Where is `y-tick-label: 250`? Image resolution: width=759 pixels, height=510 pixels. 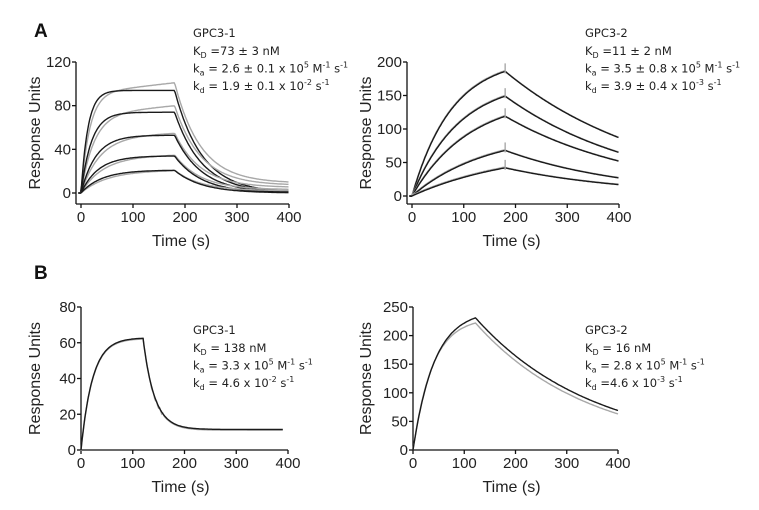 y-tick-label: 250 is located at coordinates (395, 307).